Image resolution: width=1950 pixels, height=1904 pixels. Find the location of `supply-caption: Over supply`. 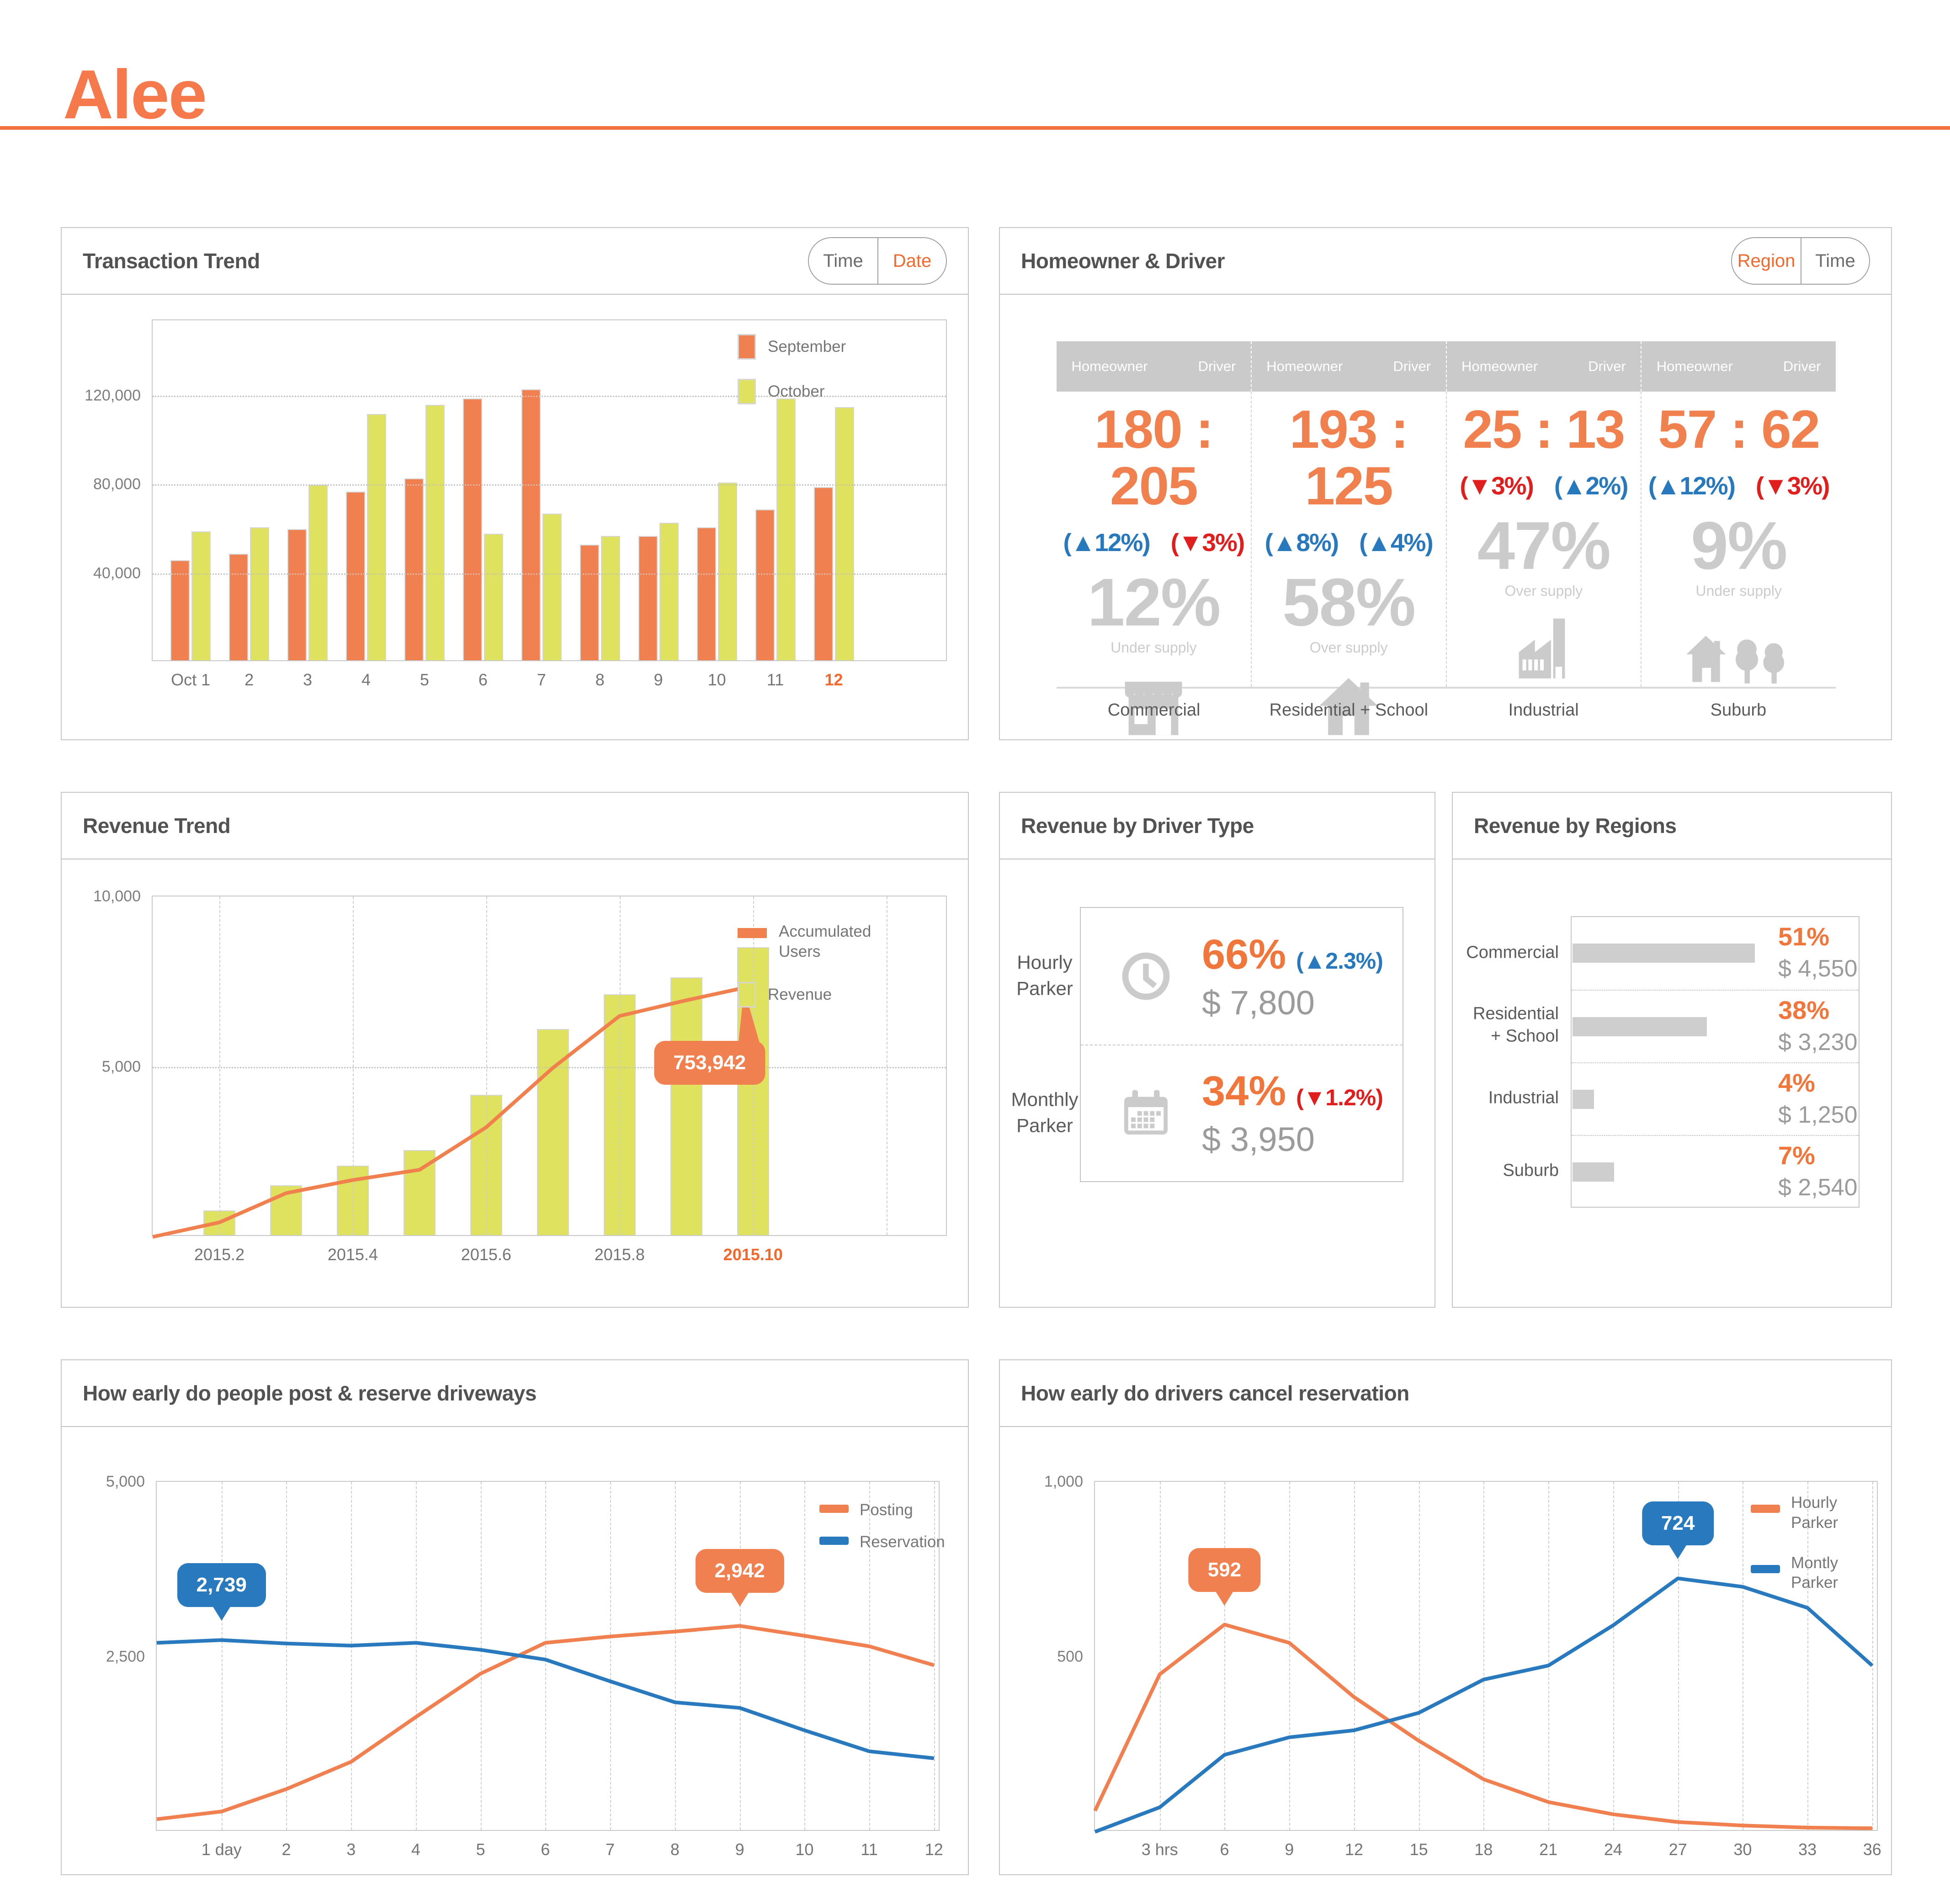

supply-caption: Over supply is located at coordinates (1543, 590).